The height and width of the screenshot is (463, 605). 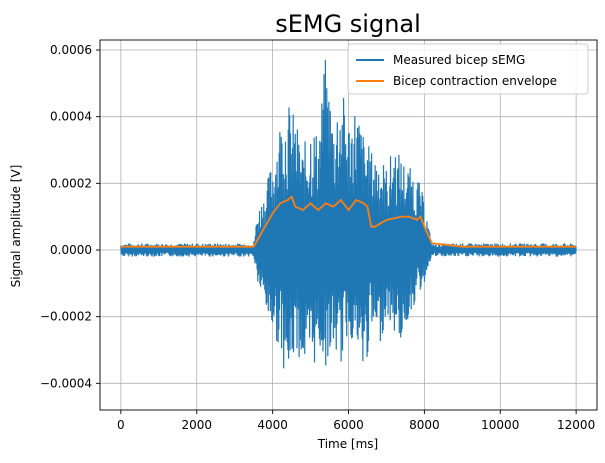 What do you see at coordinates (71, 250) in the screenshot?
I see `y-tick-label-2: 0.0000` at bounding box center [71, 250].